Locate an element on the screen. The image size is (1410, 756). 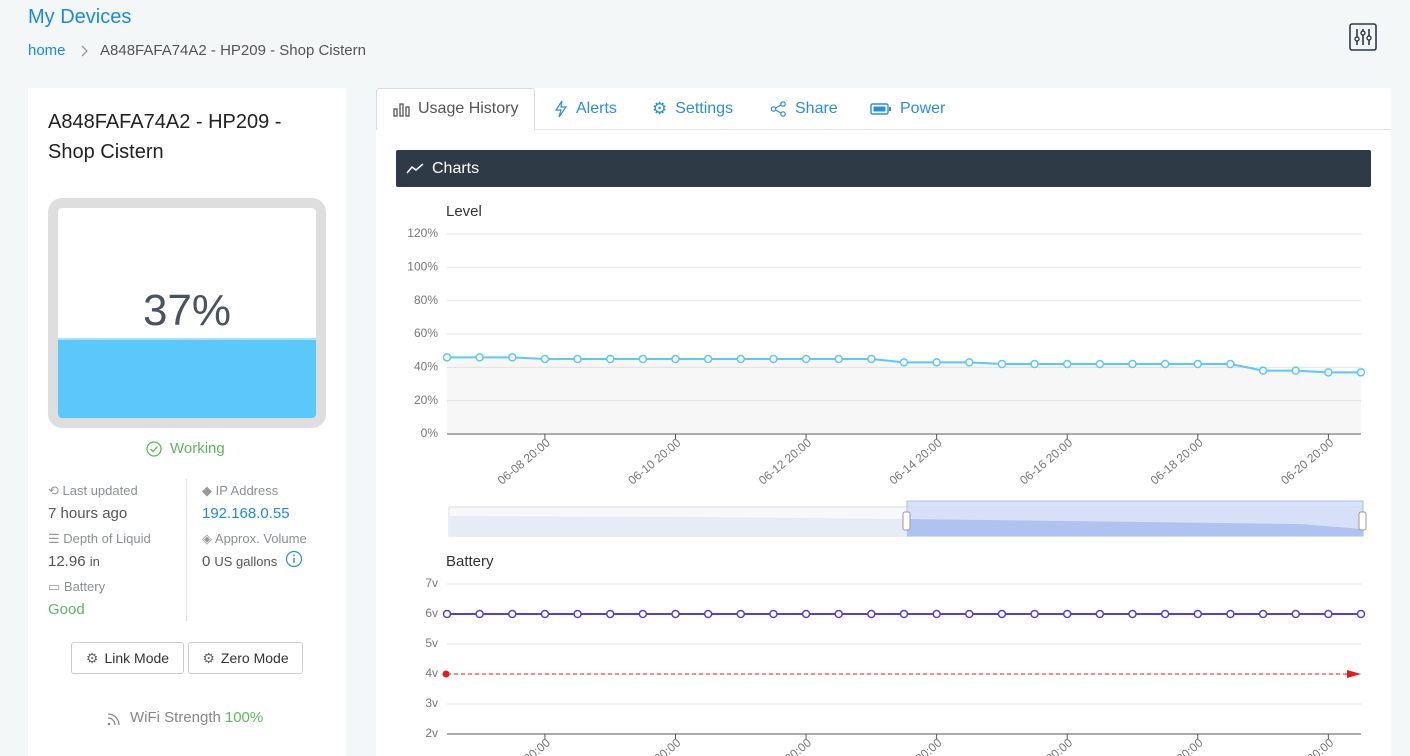
y-tick-label: 3v is located at coordinates (431, 703).